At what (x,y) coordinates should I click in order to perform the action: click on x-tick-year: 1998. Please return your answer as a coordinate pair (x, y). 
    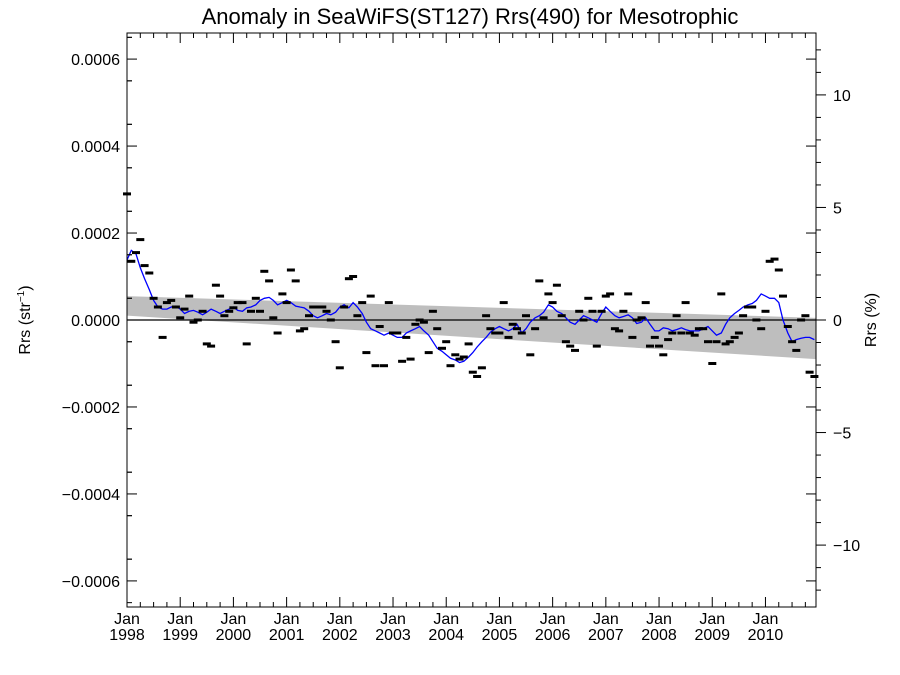
    Looking at the image, I should click on (127, 635).